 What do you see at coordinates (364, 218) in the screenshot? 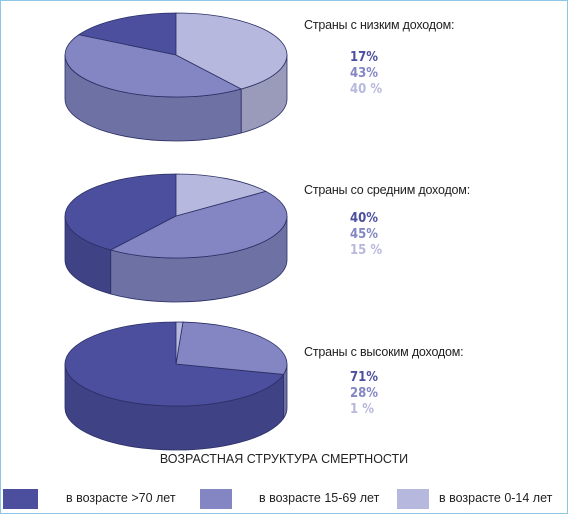
I see `value-label-middle-70plus: 40%` at bounding box center [364, 218].